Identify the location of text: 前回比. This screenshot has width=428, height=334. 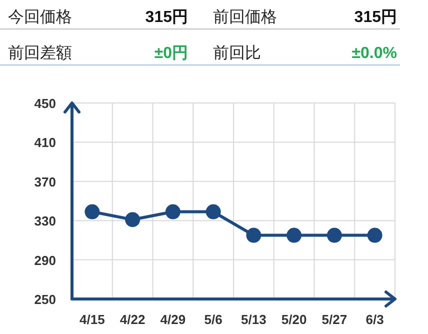
(237, 53).